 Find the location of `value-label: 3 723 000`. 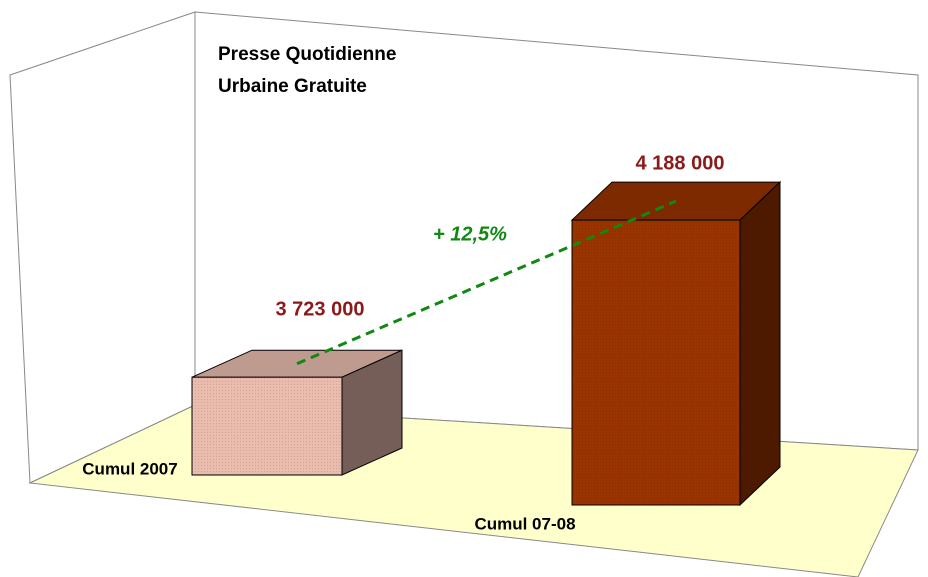

value-label: 3 723 000 is located at coordinates (320, 309).